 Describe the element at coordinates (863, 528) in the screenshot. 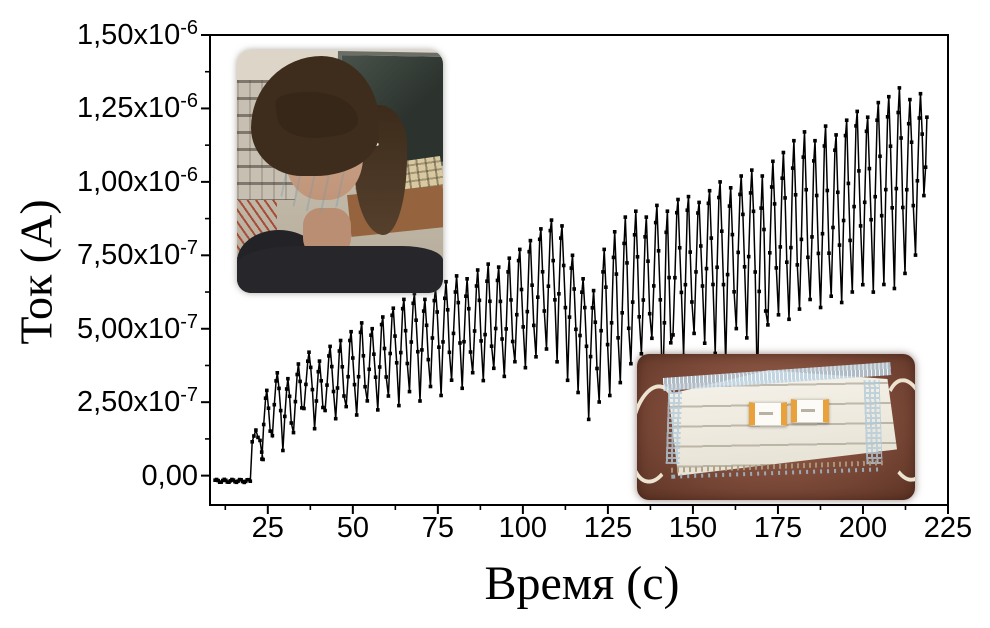

I see `x-tick-label: 200` at that location.